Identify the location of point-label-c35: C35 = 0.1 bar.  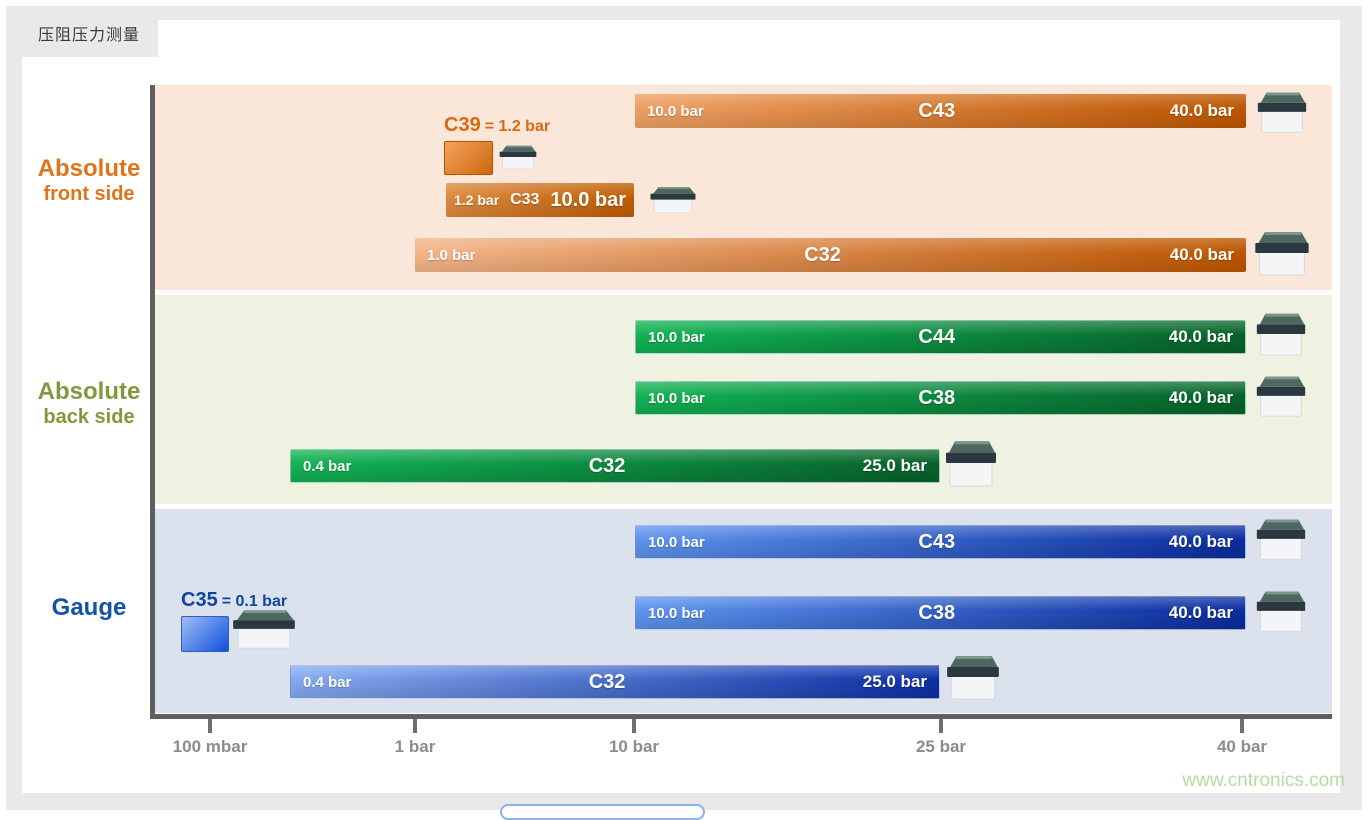
(234, 600).